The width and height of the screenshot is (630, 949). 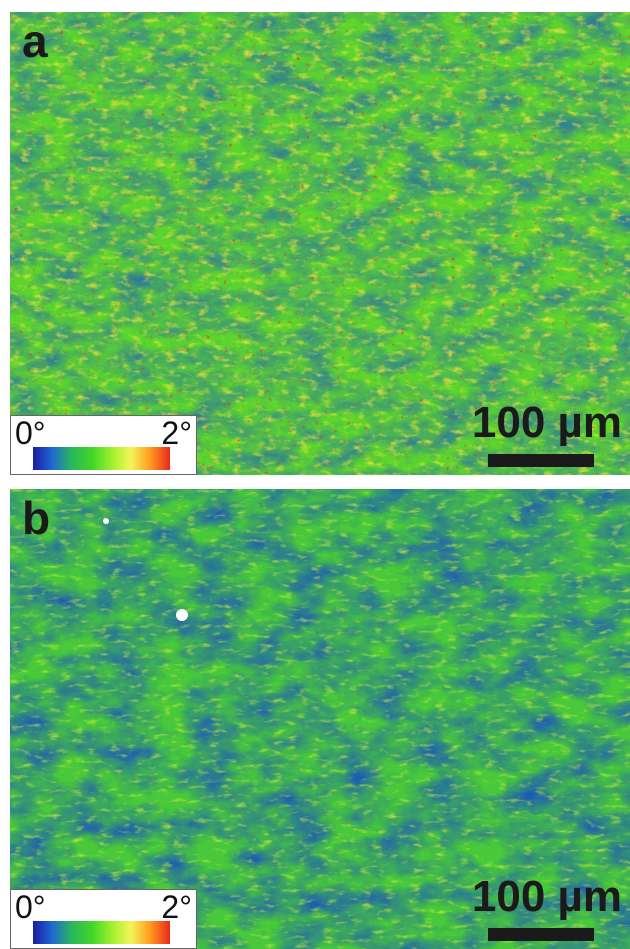 What do you see at coordinates (101, 458) in the screenshot?
I see `colorbar-gradient-a` at bounding box center [101, 458].